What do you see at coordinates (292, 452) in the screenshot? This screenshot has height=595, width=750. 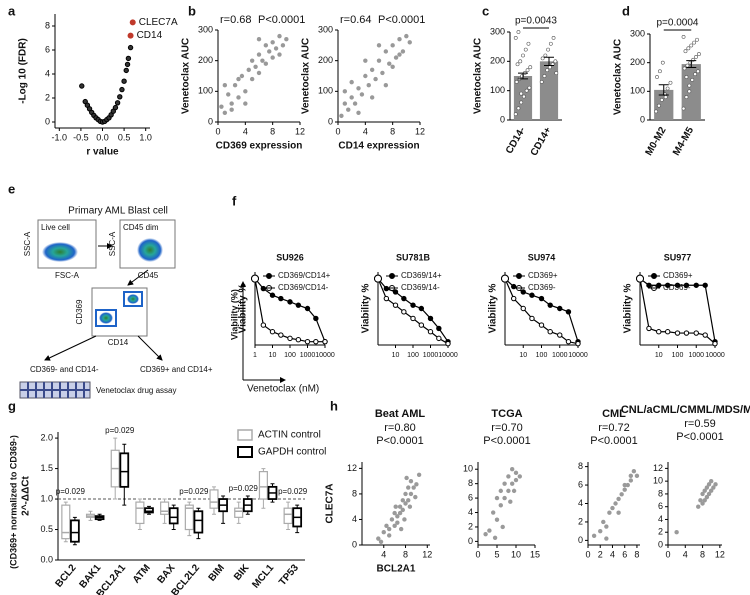 I see `legend-label: GAPDH control` at bounding box center [292, 452].